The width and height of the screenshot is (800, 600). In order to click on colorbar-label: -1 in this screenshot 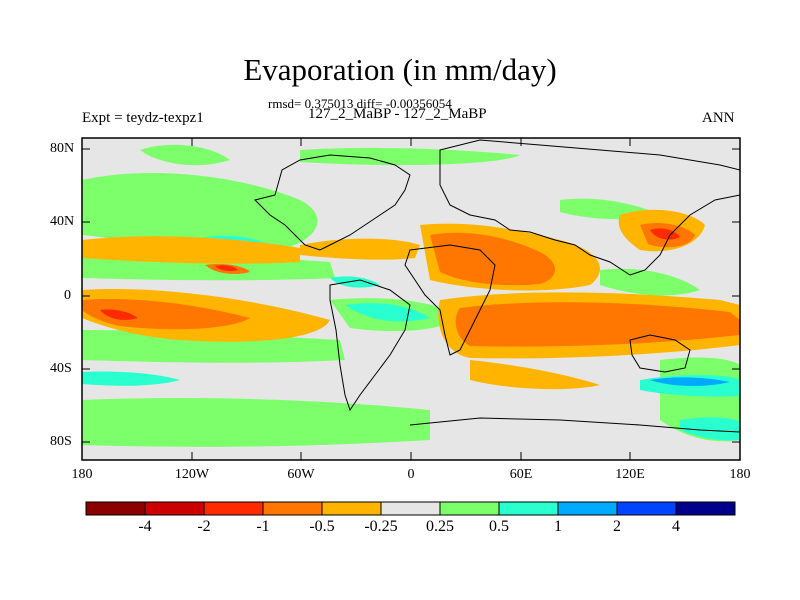, I will do `click(263, 526)`.